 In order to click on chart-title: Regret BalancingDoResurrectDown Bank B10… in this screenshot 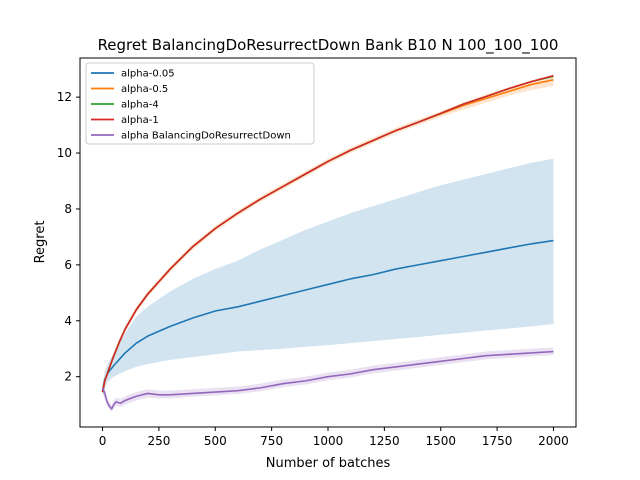, I will do `click(328, 45)`.